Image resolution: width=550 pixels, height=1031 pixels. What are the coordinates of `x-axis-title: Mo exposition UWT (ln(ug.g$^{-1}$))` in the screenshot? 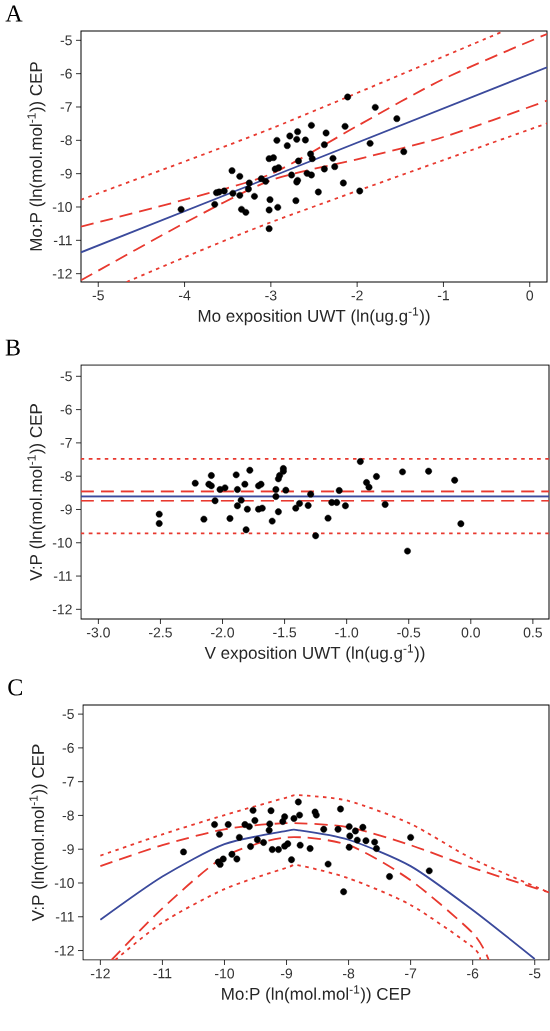 It's located at (314, 316).